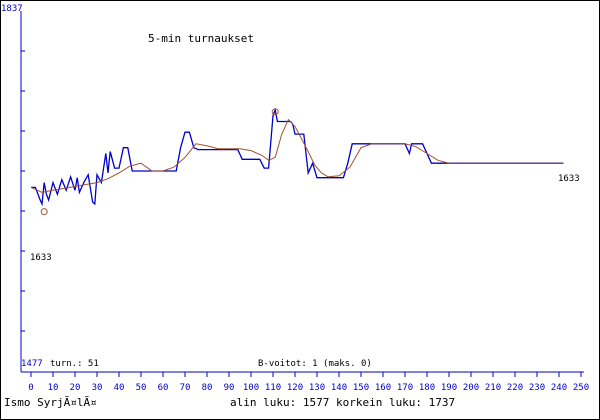  What do you see at coordinates (449, 388) in the screenshot?
I see `x-tick-label: 190` at bounding box center [449, 388].